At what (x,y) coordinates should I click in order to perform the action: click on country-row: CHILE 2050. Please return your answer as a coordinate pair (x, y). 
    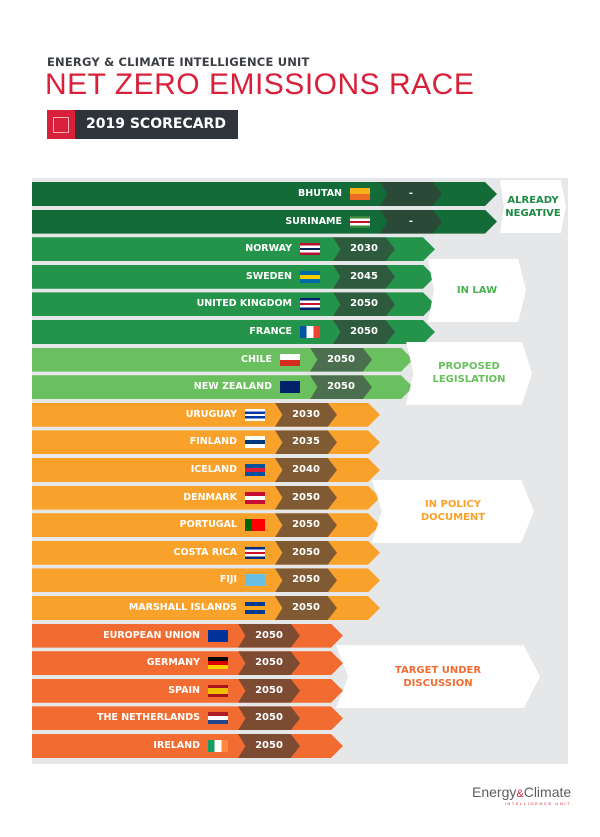
    Looking at the image, I should click on (222, 359).